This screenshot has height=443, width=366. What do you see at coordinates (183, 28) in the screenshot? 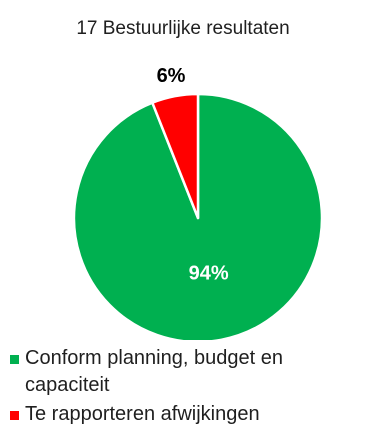
I see `chart-title: 17 Bestuurlijke resultaten` at bounding box center [183, 28].